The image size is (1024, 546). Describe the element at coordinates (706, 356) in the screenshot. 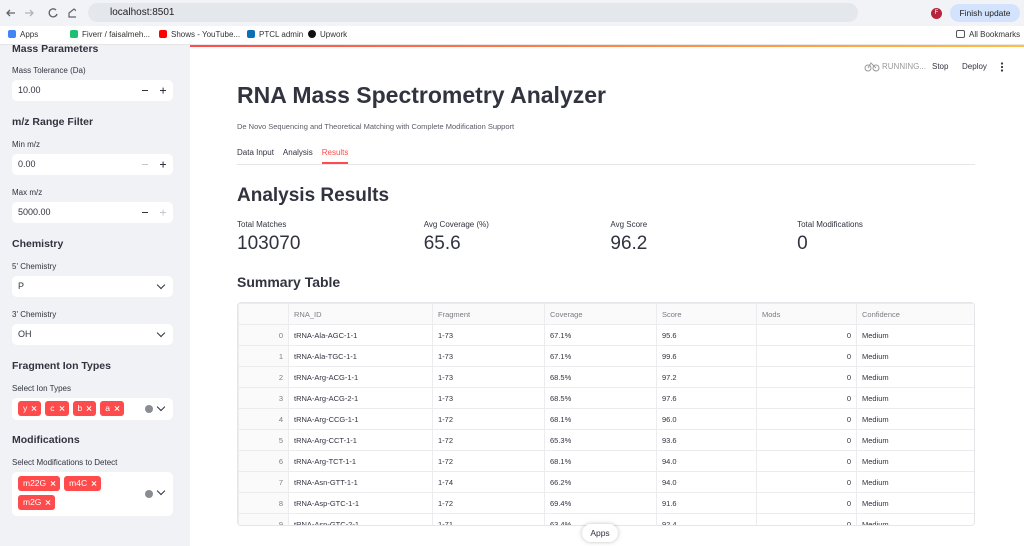

I see `table-cell: 99.6` at that location.